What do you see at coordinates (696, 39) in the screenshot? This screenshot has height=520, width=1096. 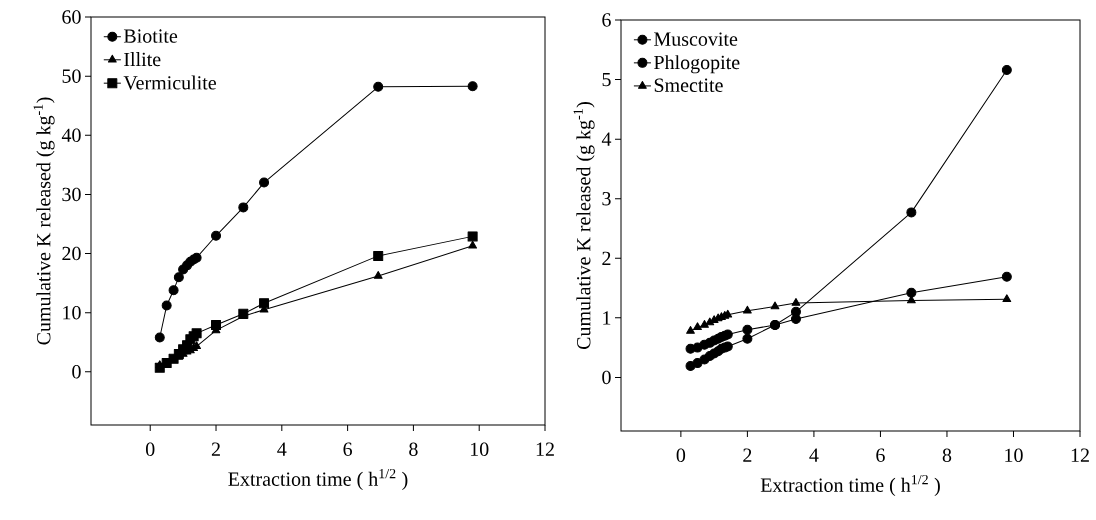 I see `legend-label: Muscovite` at bounding box center [696, 39].